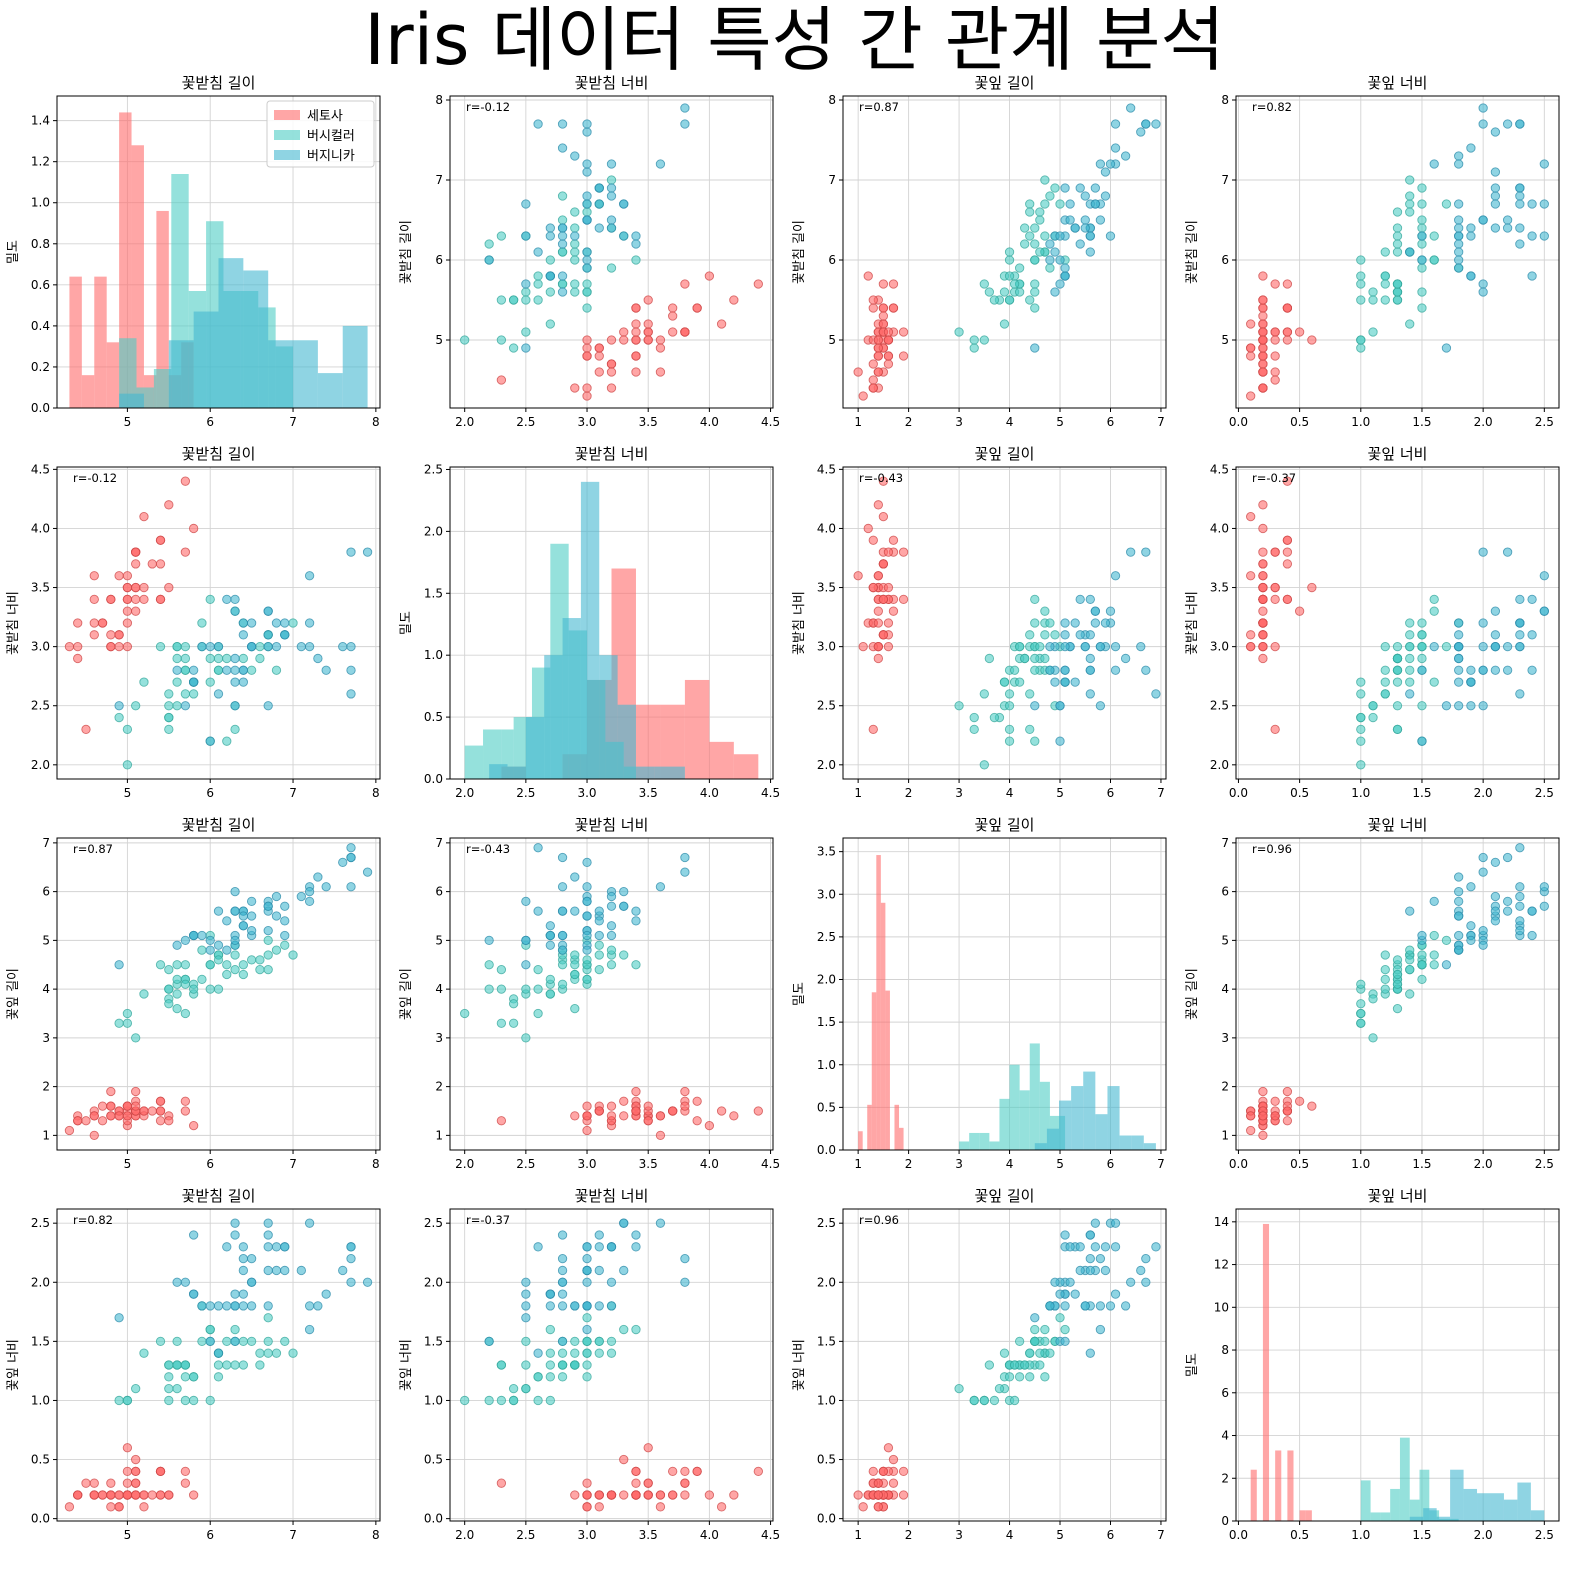  Describe the element at coordinates (1360, 422) in the screenshot. I see `x-tick-label: 1.0` at that location.